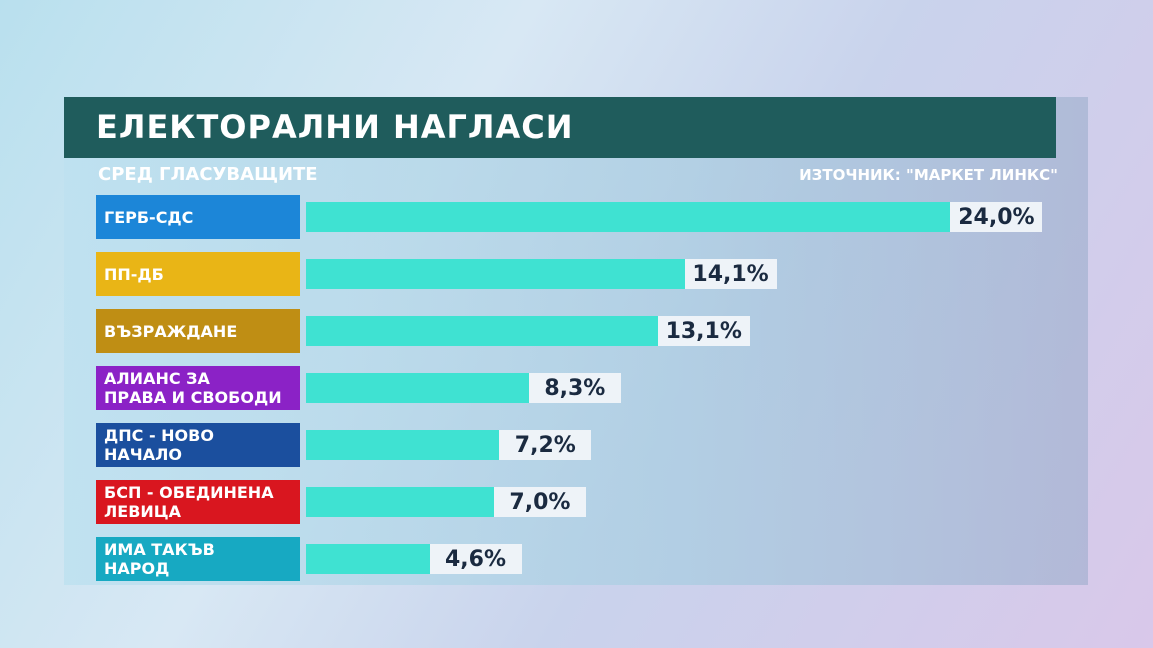  I want to click on chart-title: ЕЛЕКТОРАЛНИ НАГЛАСИ, so click(335, 127).